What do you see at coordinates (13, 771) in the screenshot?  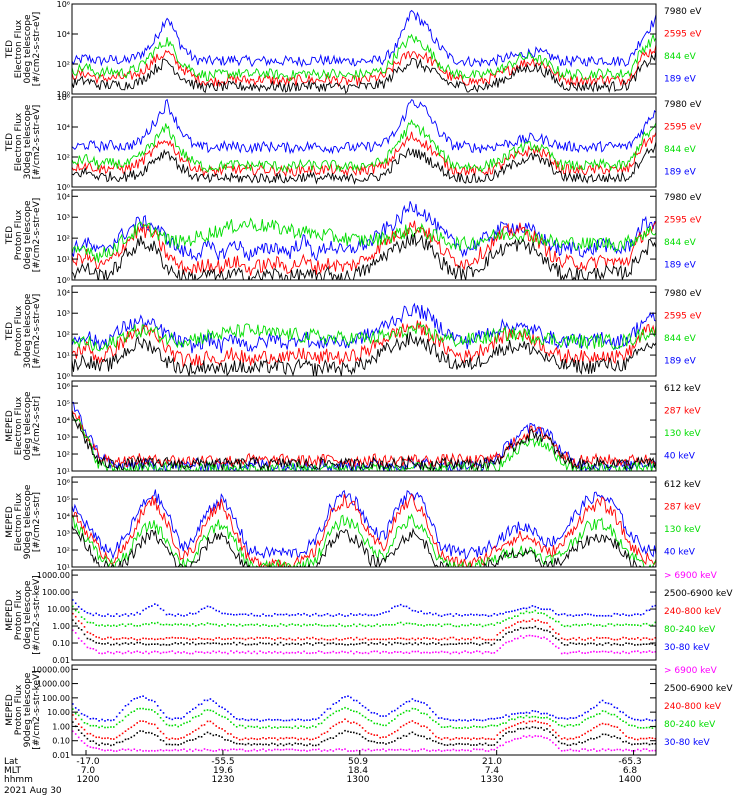 I see `x-row-label-mlt: MLT` at bounding box center [13, 771].